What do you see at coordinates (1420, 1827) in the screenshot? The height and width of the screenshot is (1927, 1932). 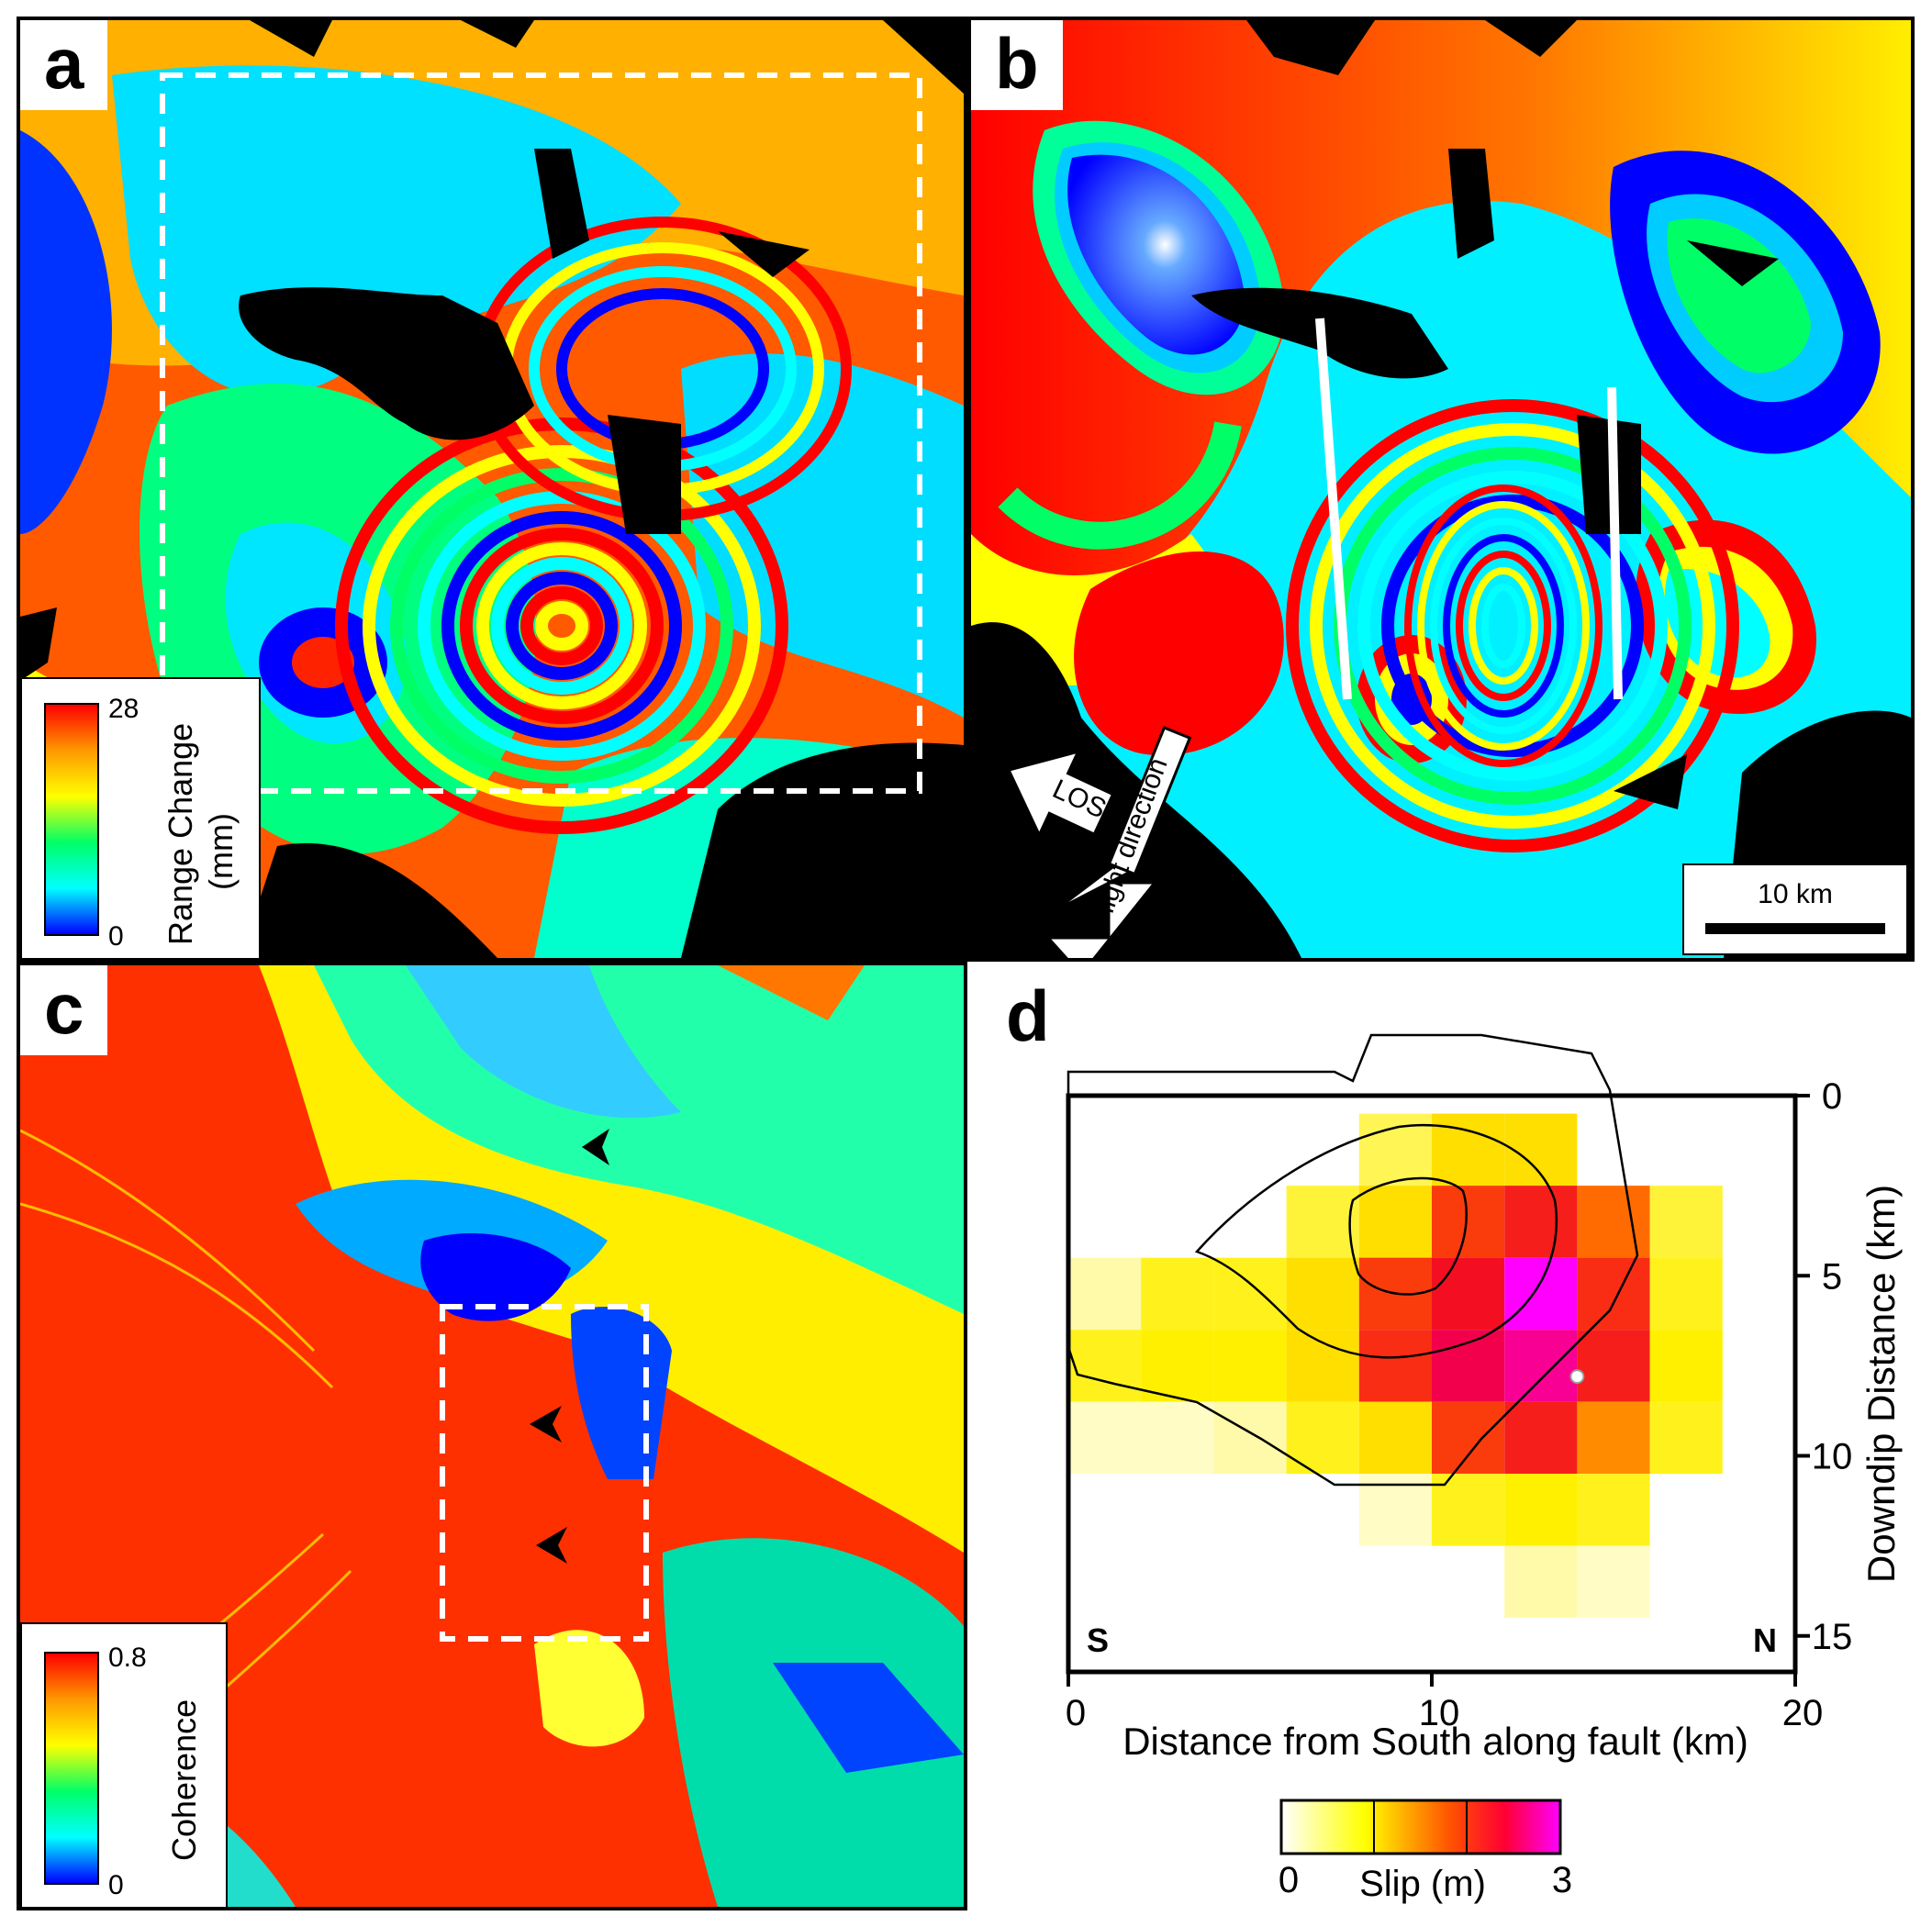 I see `slip-colorbar` at bounding box center [1420, 1827].